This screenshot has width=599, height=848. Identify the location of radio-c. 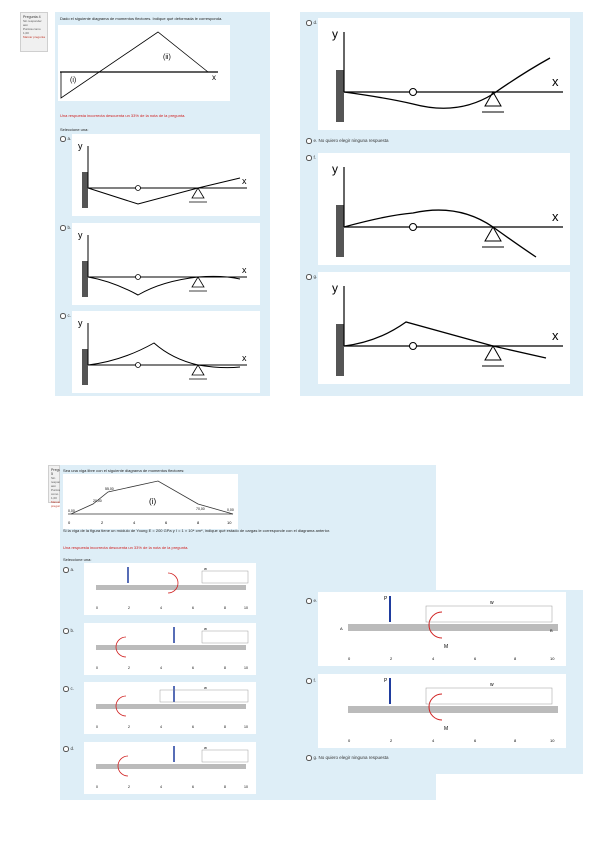
(63, 316).